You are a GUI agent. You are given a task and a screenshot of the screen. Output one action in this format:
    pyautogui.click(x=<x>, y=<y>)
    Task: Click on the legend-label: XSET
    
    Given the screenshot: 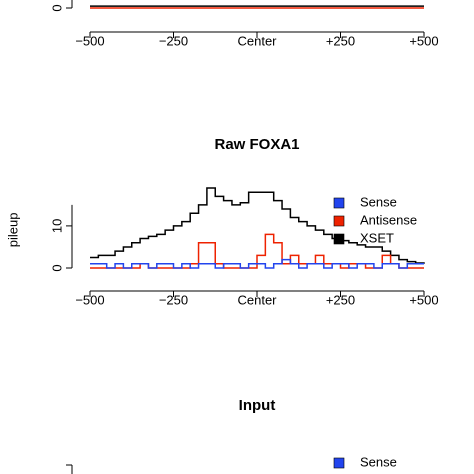 What is the action you would take?
    pyautogui.click(x=377, y=237)
    